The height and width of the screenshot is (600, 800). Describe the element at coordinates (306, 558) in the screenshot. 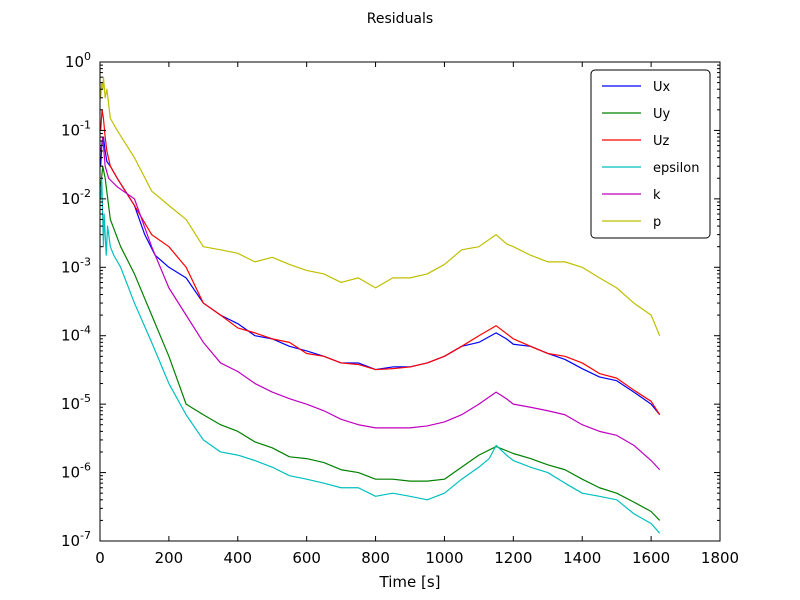

I see `x-tick-label: 600` at that location.